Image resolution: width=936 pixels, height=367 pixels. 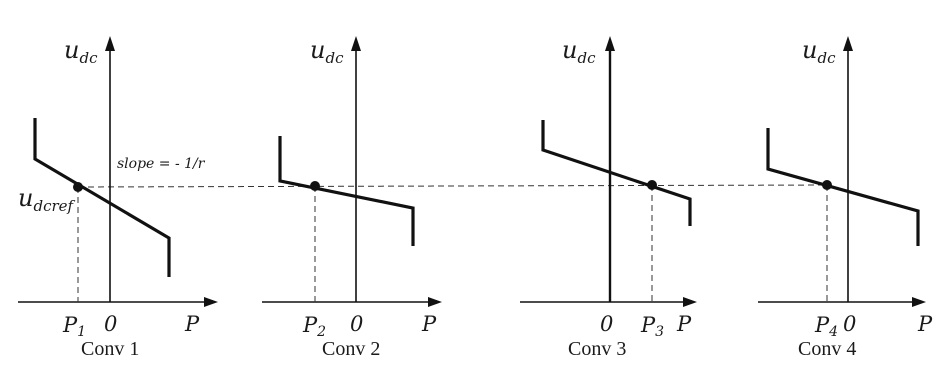 I want to click on origin-label-conv-4: 0, so click(x=849, y=324).